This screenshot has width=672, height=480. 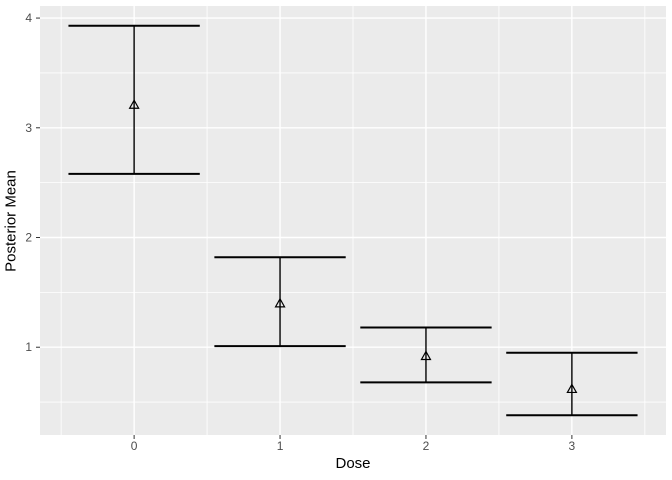 What do you see at coordinates (11, 221) in the screenshot?
I see `y-axis-title: Posterior Mean` at bounding box center [11, 221].